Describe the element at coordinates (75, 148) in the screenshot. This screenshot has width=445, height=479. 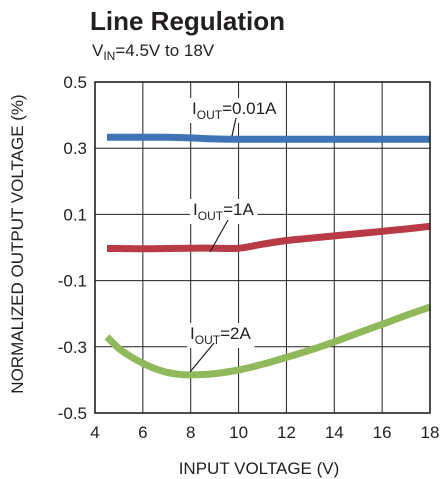
I see `y-tick-label: 0.3` at that location.